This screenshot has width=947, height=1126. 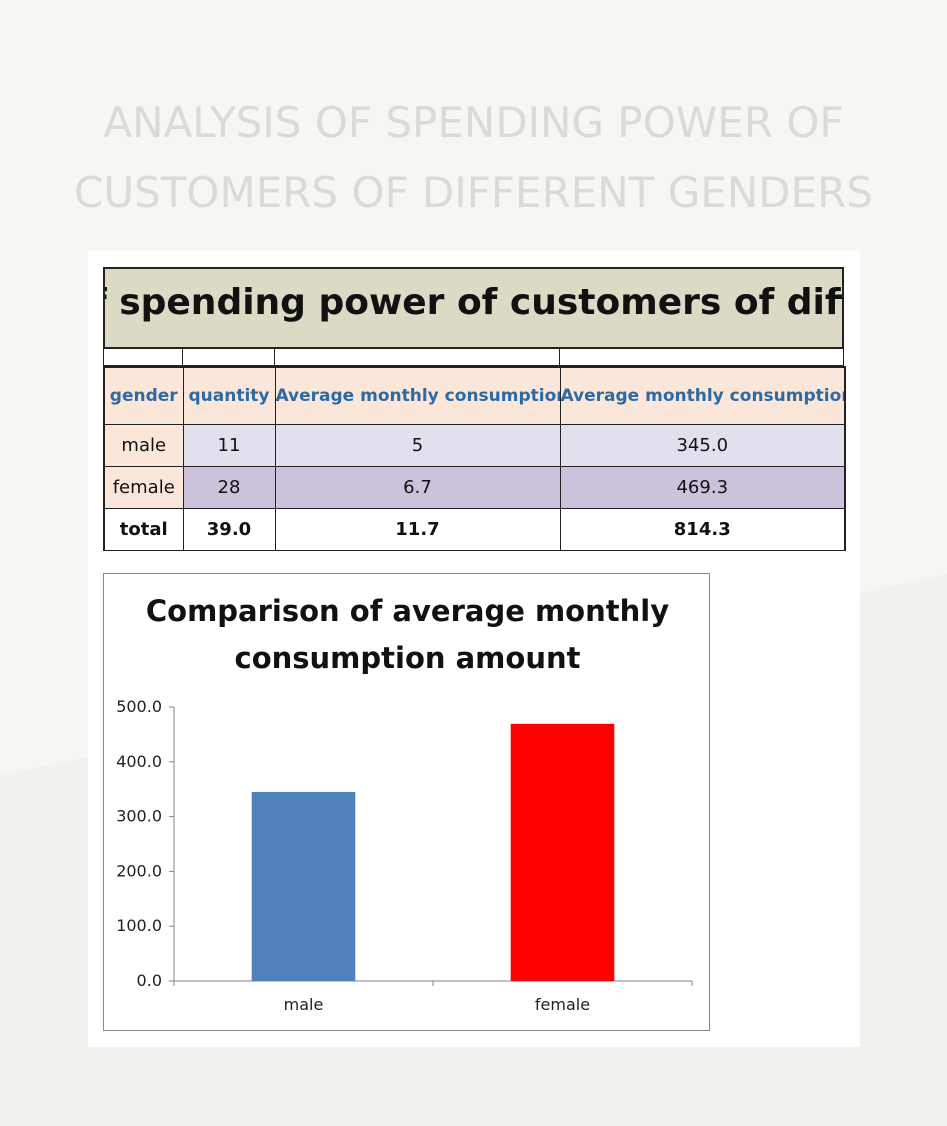 What do you see at coordinates (229, 487) in the screenshot?
I see `cell-quantity: 28` at bounding box center [229, 487].